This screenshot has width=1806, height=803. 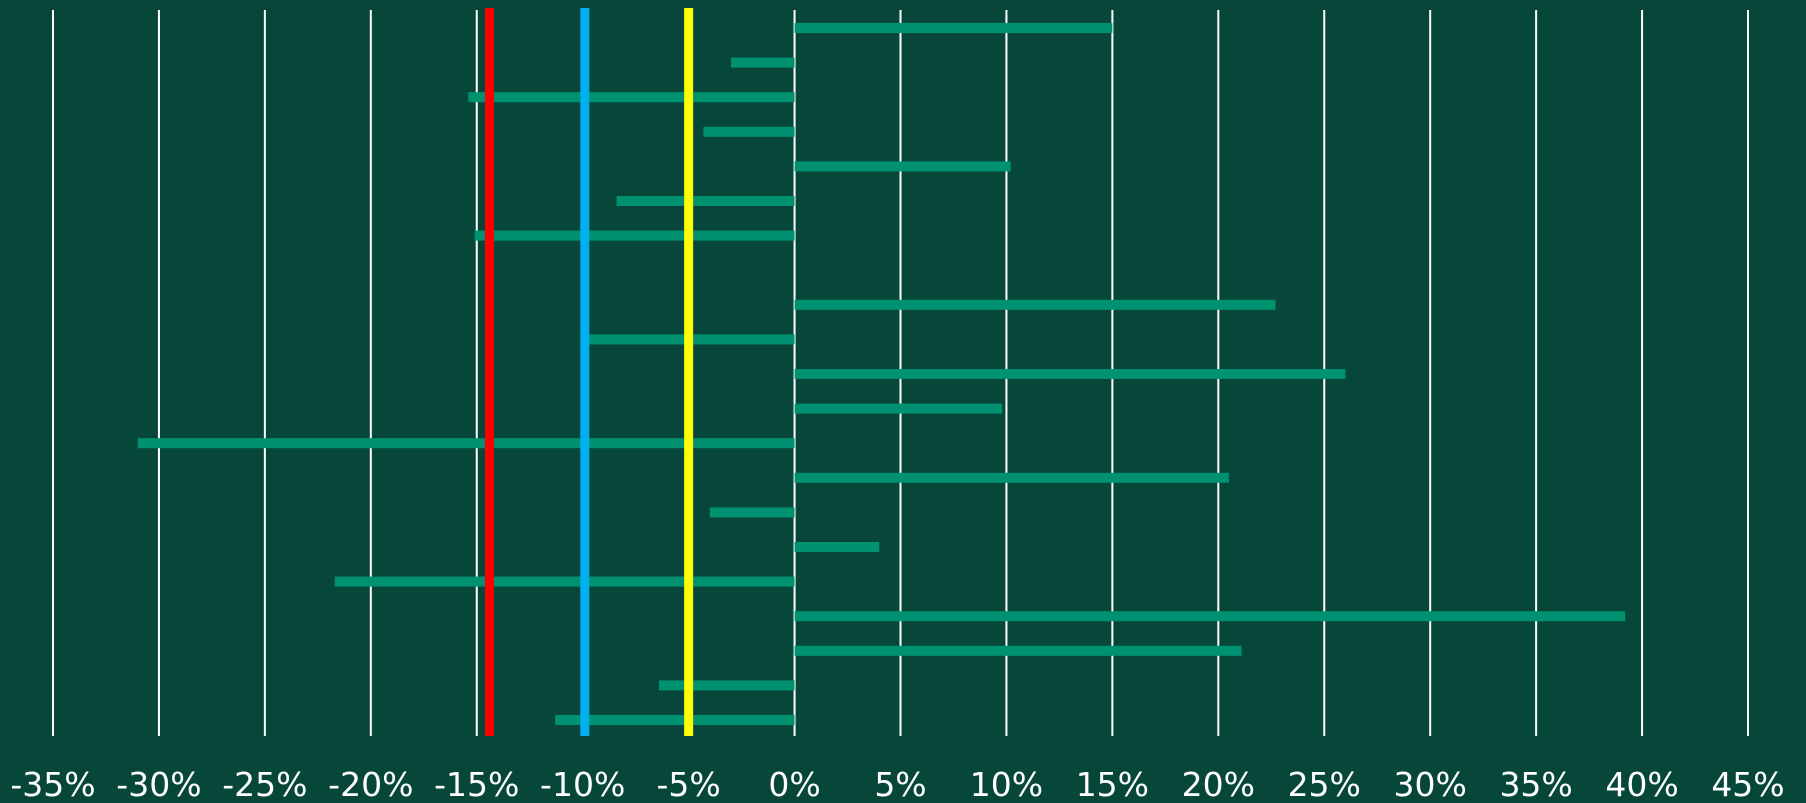 I want to click on x-tick-label: -20%, so click(x=370, y=784).